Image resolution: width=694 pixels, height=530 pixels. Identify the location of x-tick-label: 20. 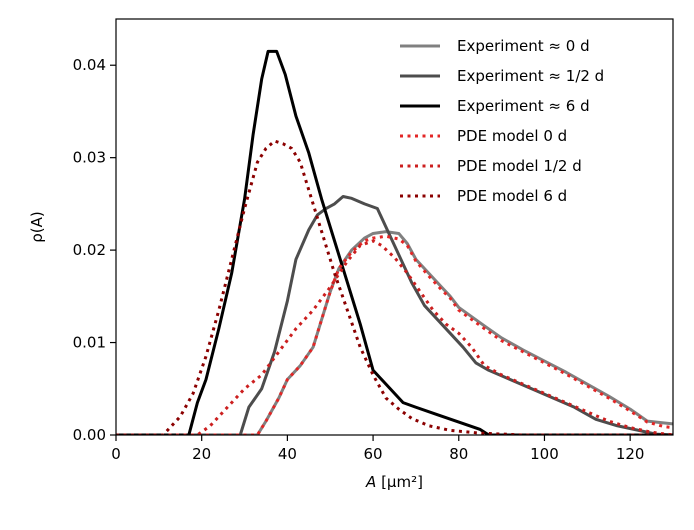
(201, 454).